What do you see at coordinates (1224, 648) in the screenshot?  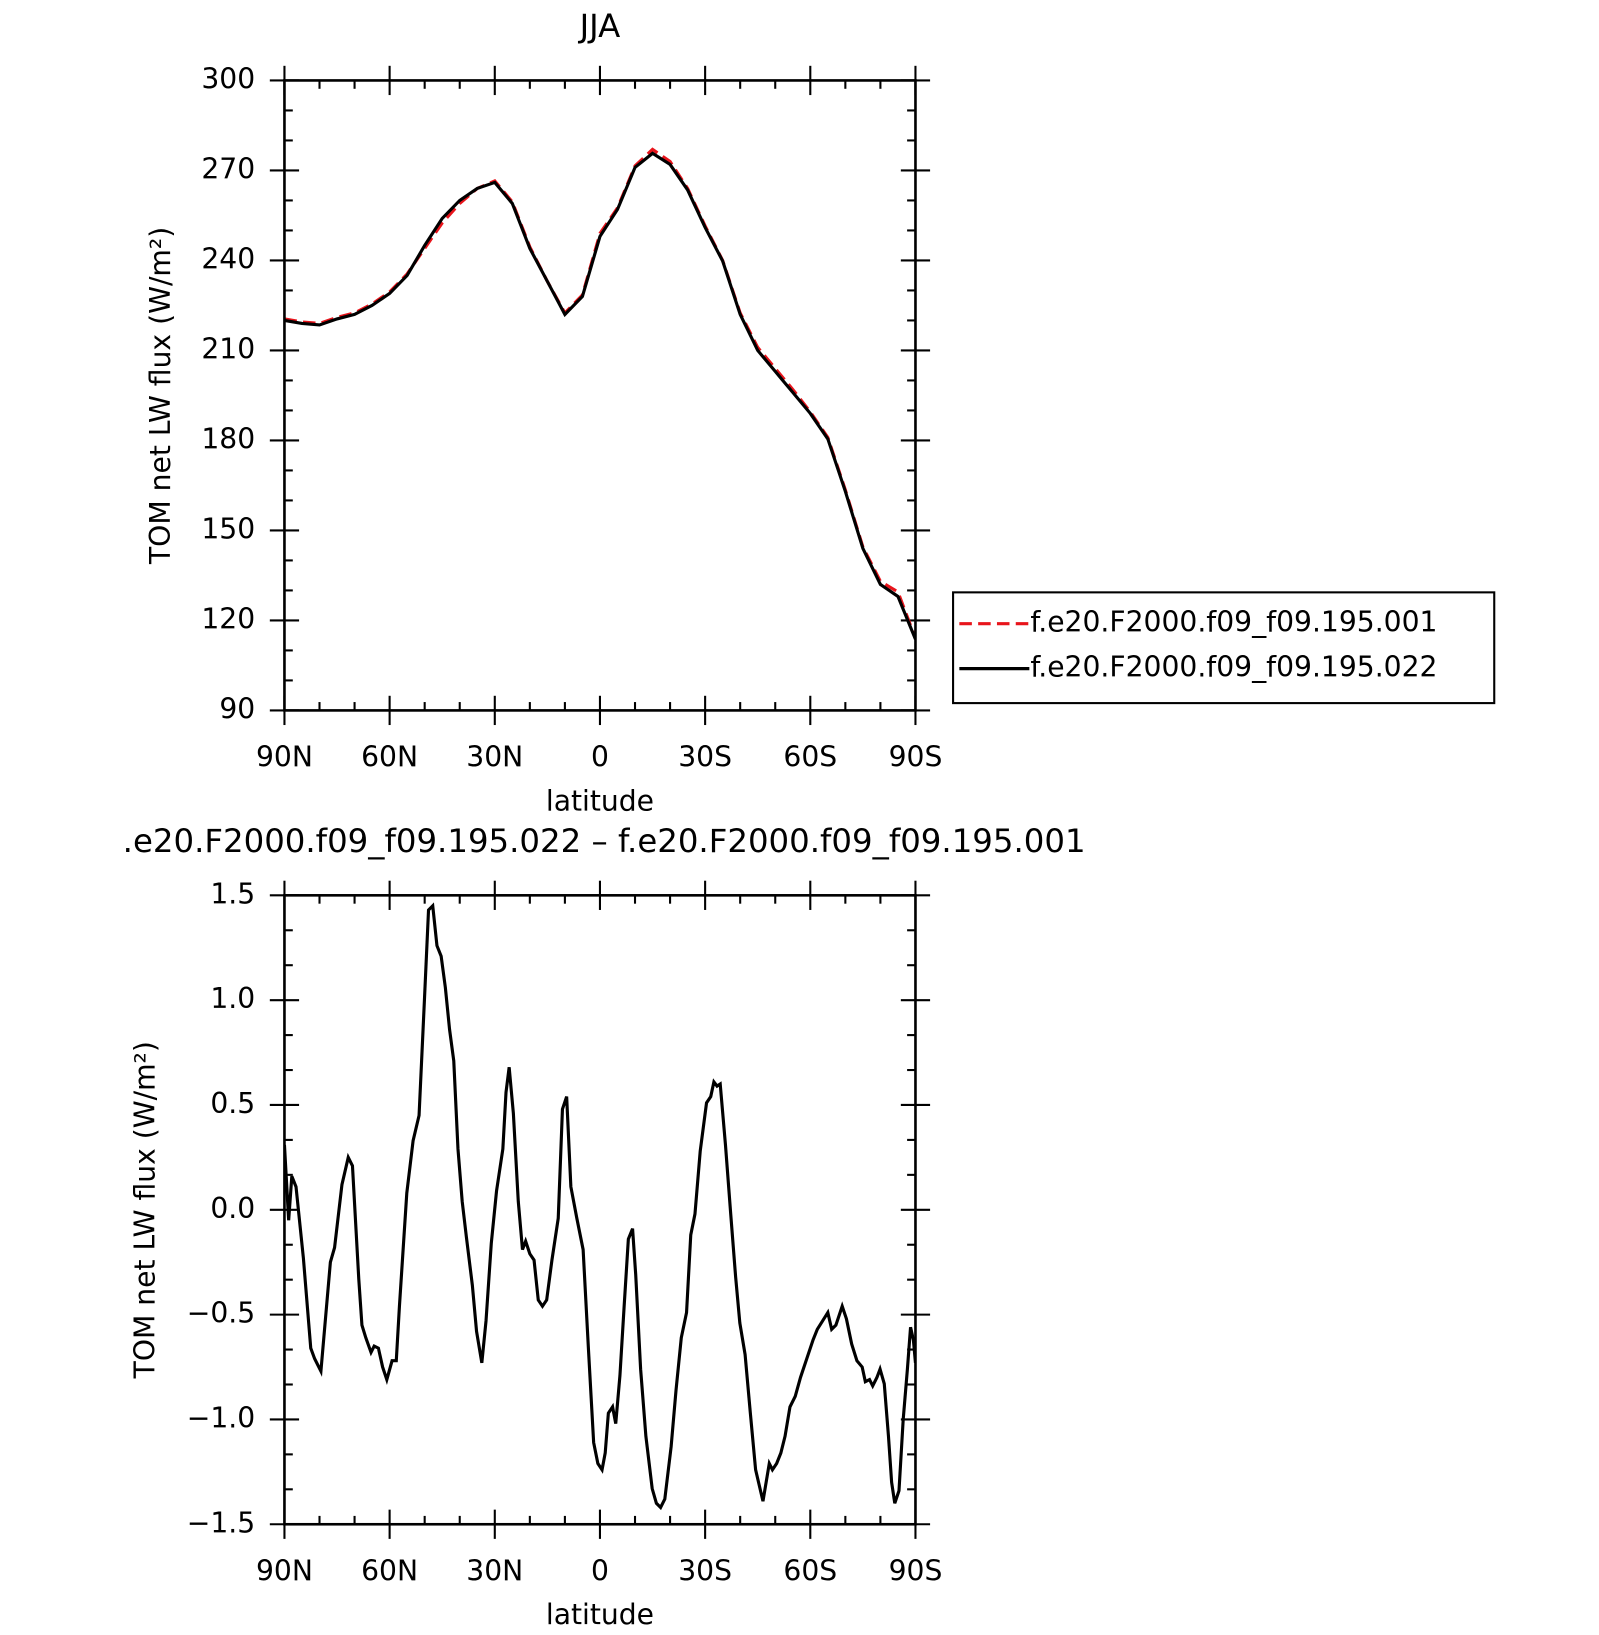 I see `legend-box` at bounding box center [1224, 648].